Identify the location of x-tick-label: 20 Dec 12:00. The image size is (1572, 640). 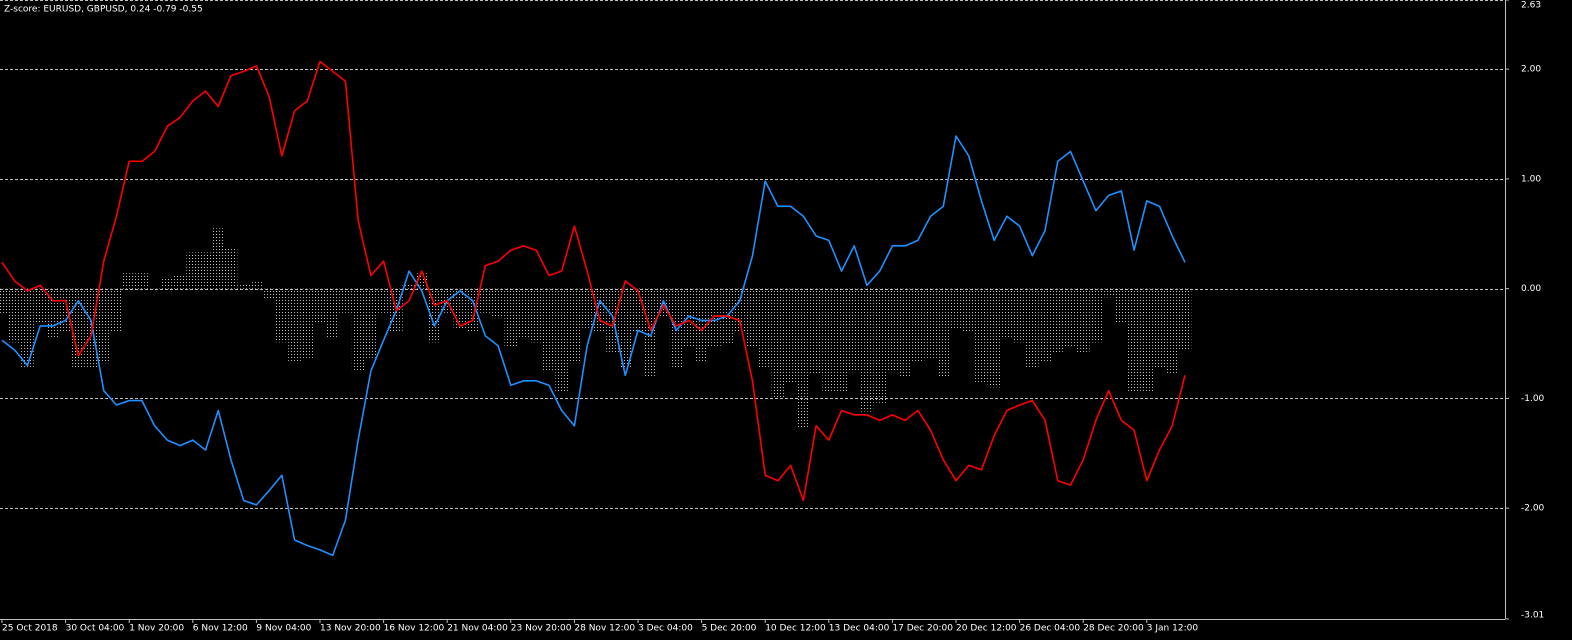
(986, 629).